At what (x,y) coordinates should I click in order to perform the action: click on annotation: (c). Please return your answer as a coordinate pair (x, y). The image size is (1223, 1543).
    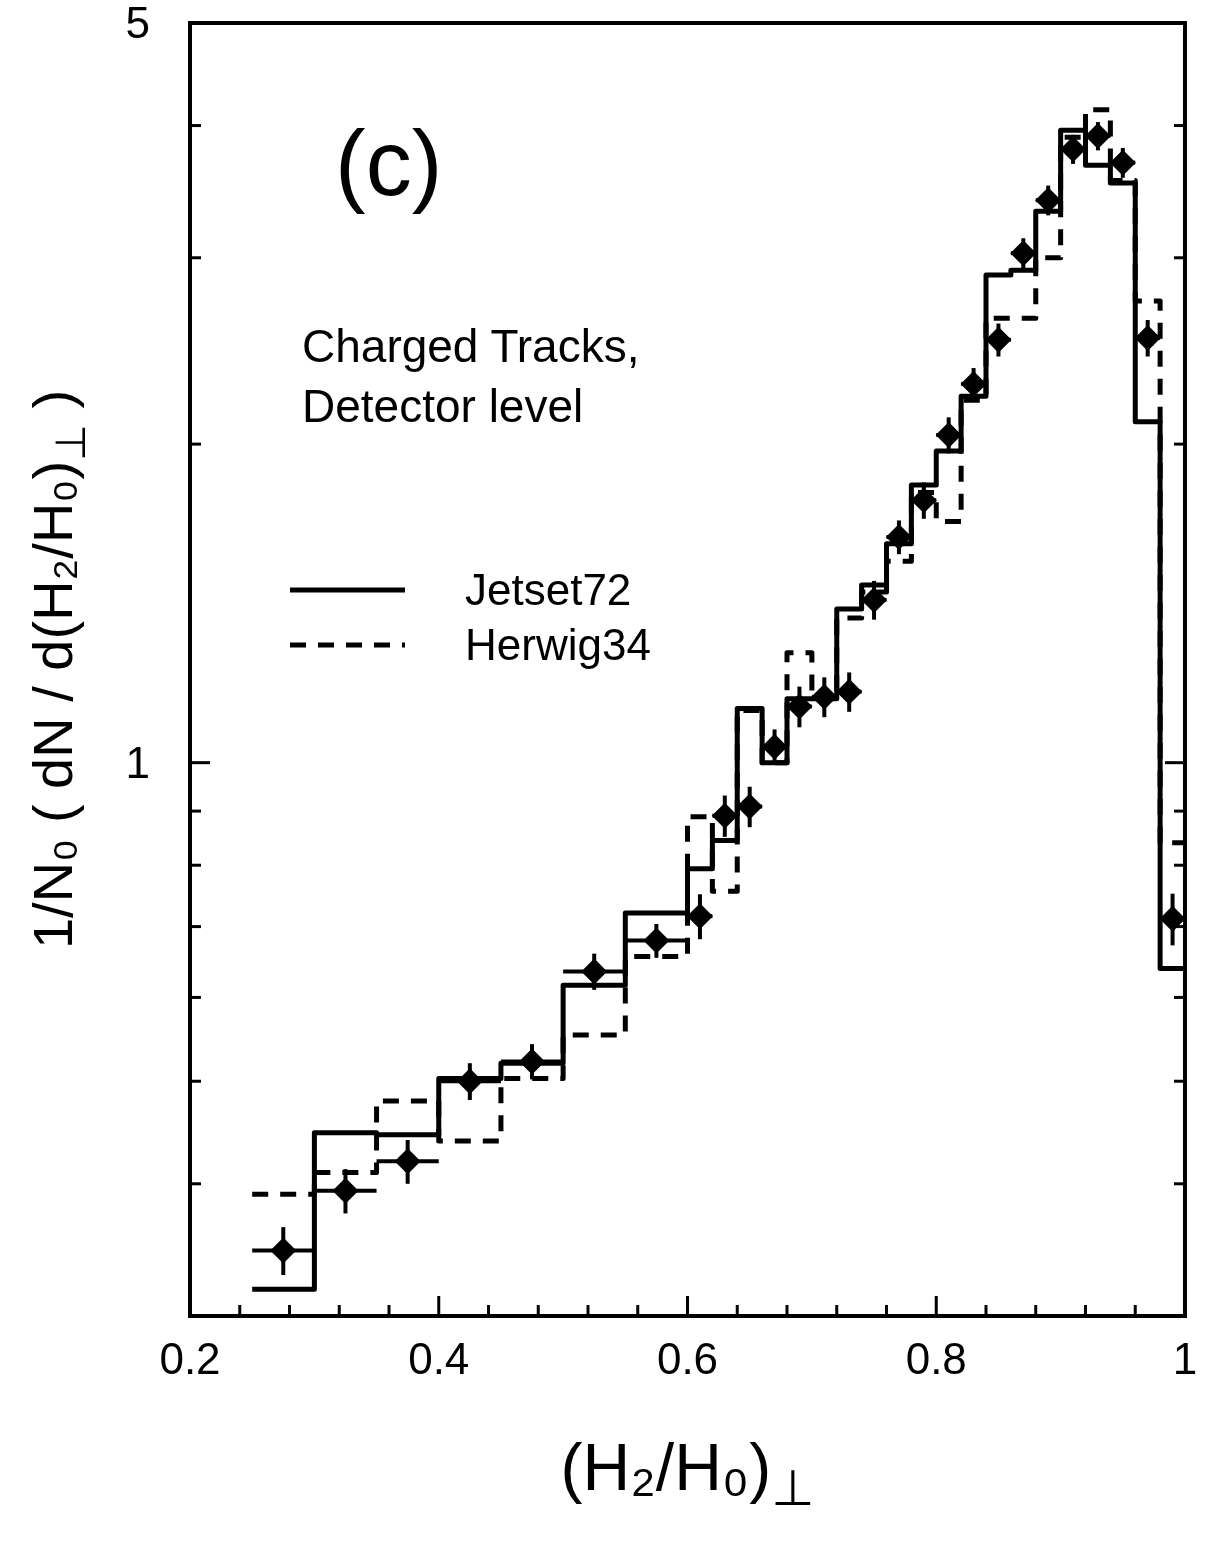
    Looking at the image, I should click on (389, 163).